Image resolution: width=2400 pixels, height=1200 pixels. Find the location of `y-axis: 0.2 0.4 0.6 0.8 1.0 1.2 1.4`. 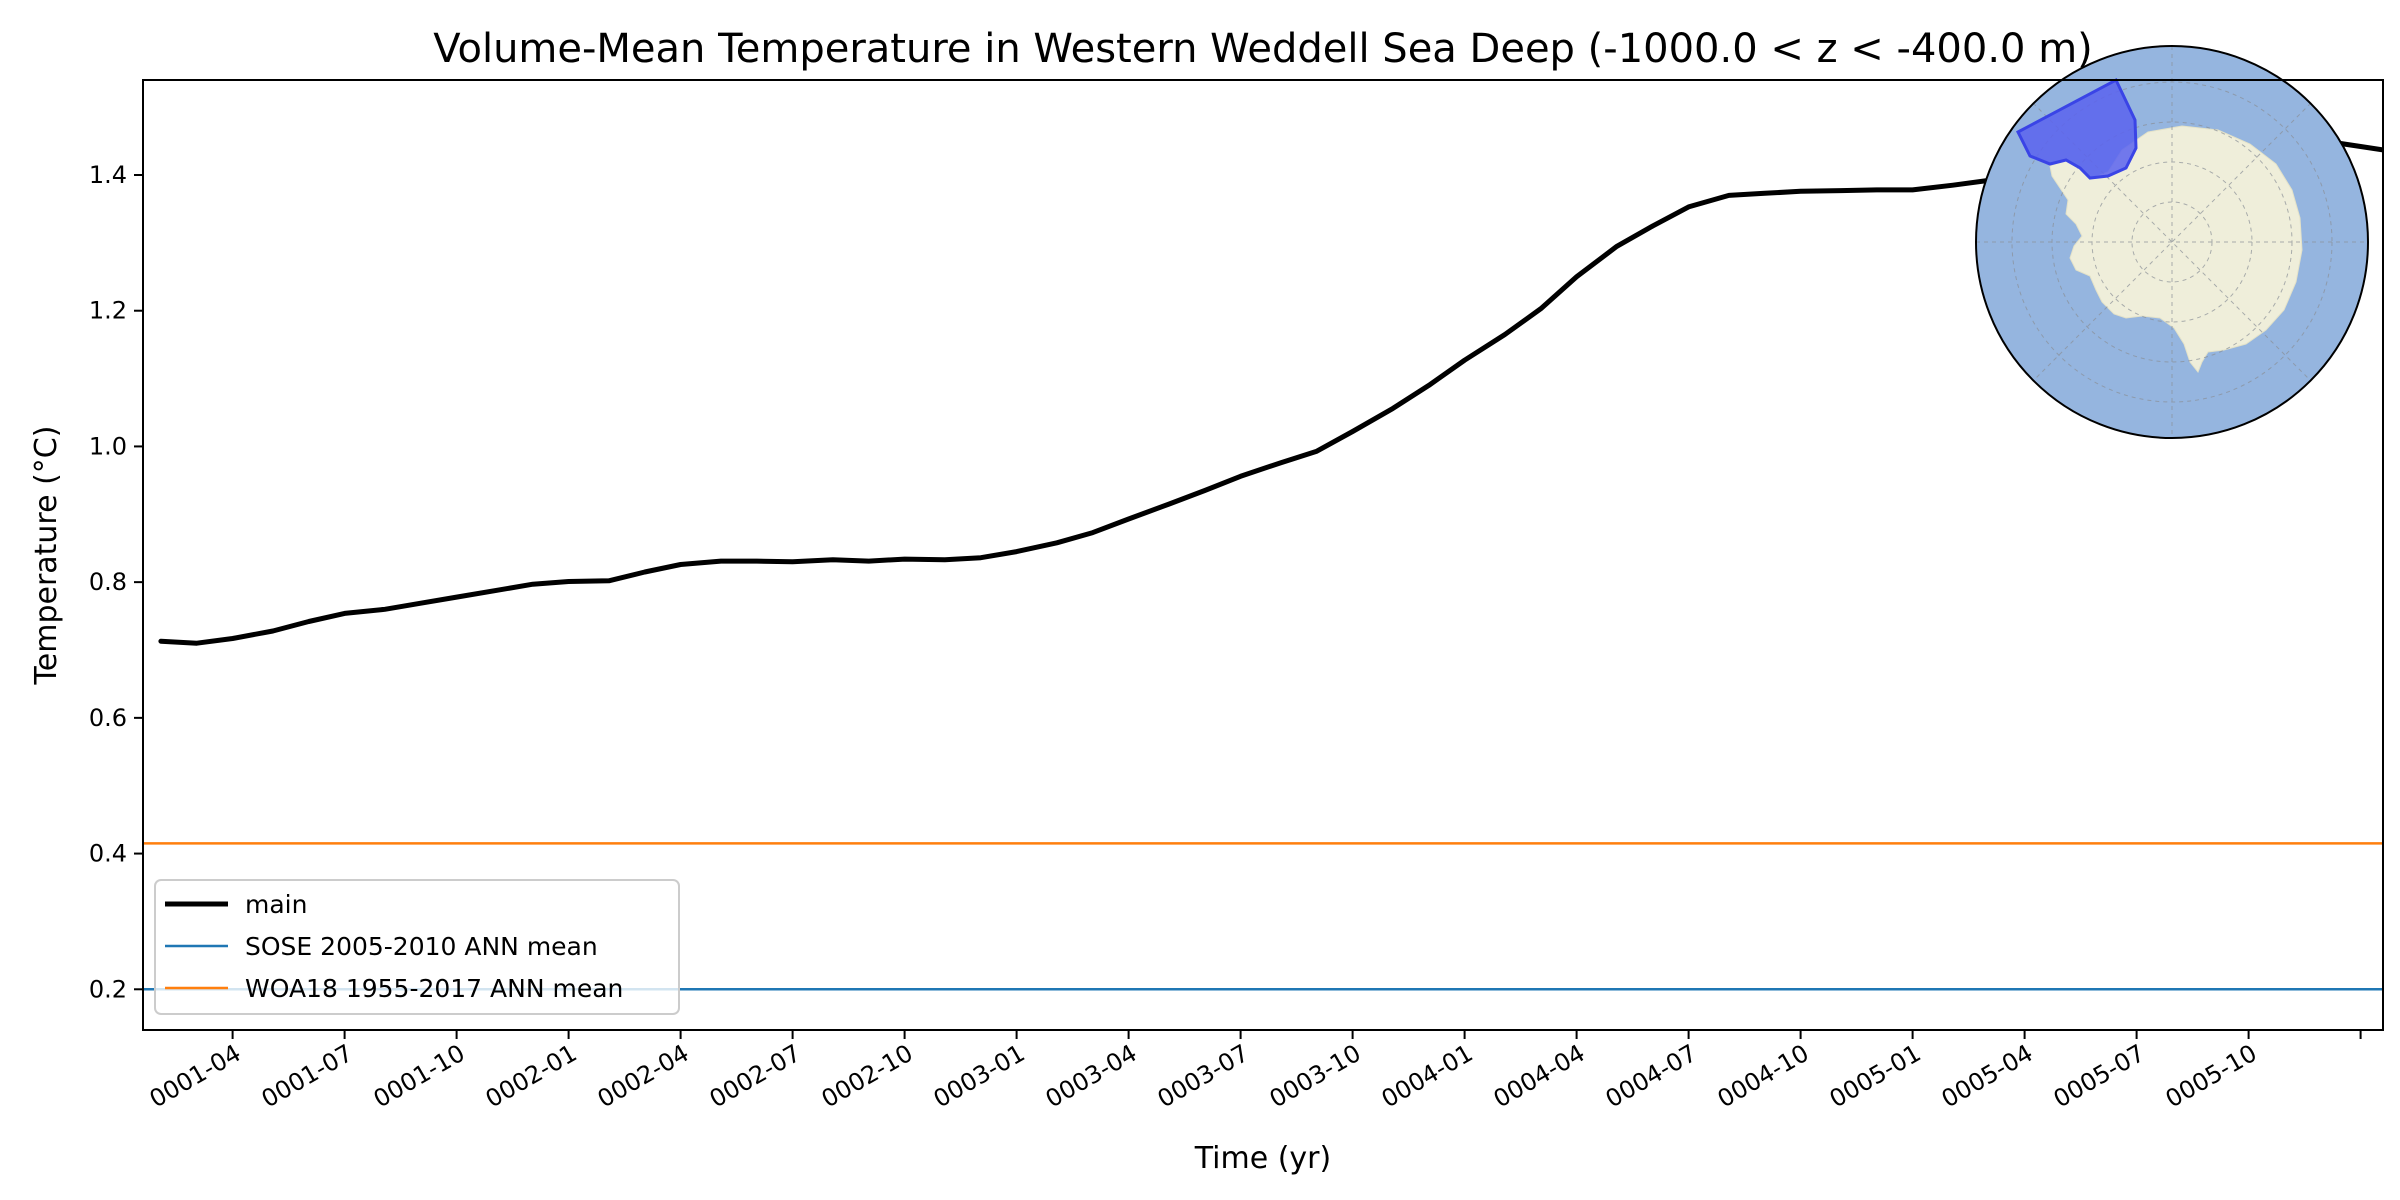

y-axis: 0.2 0.4 0.6 0.8 1.0 1.2 1.4 is located at coordinates (116, 582).